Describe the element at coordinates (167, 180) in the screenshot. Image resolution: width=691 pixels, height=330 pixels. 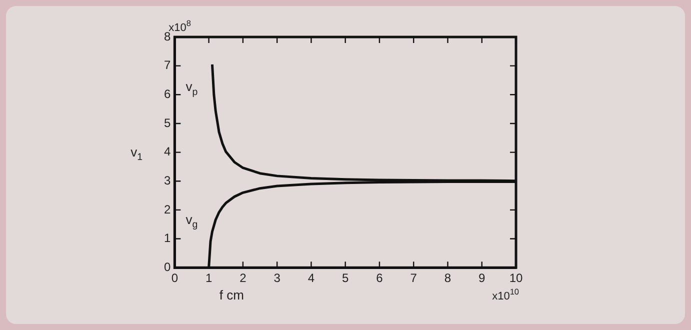
I see `y-tick-label: 3` at that location.